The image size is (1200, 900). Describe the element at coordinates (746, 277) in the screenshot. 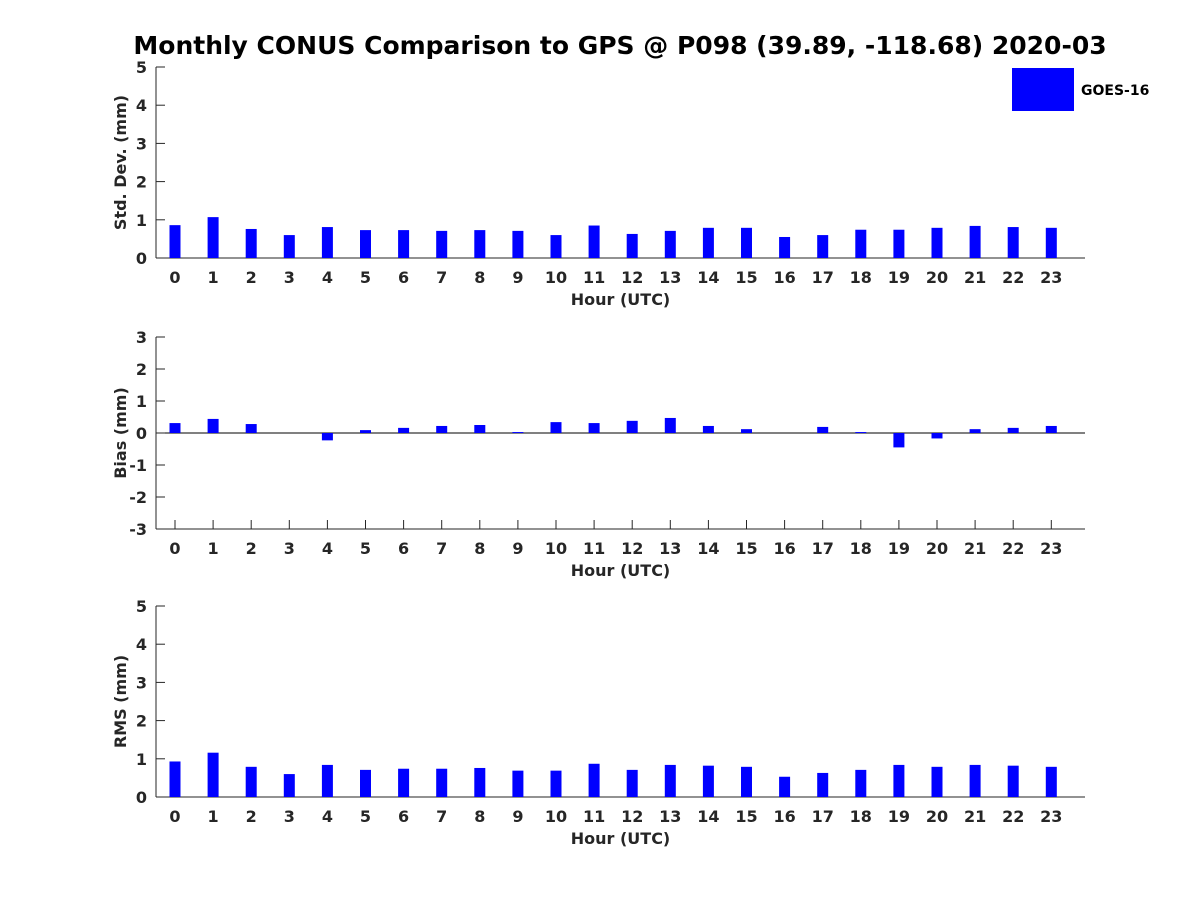

I see `x-tick-label: 15` at that location.